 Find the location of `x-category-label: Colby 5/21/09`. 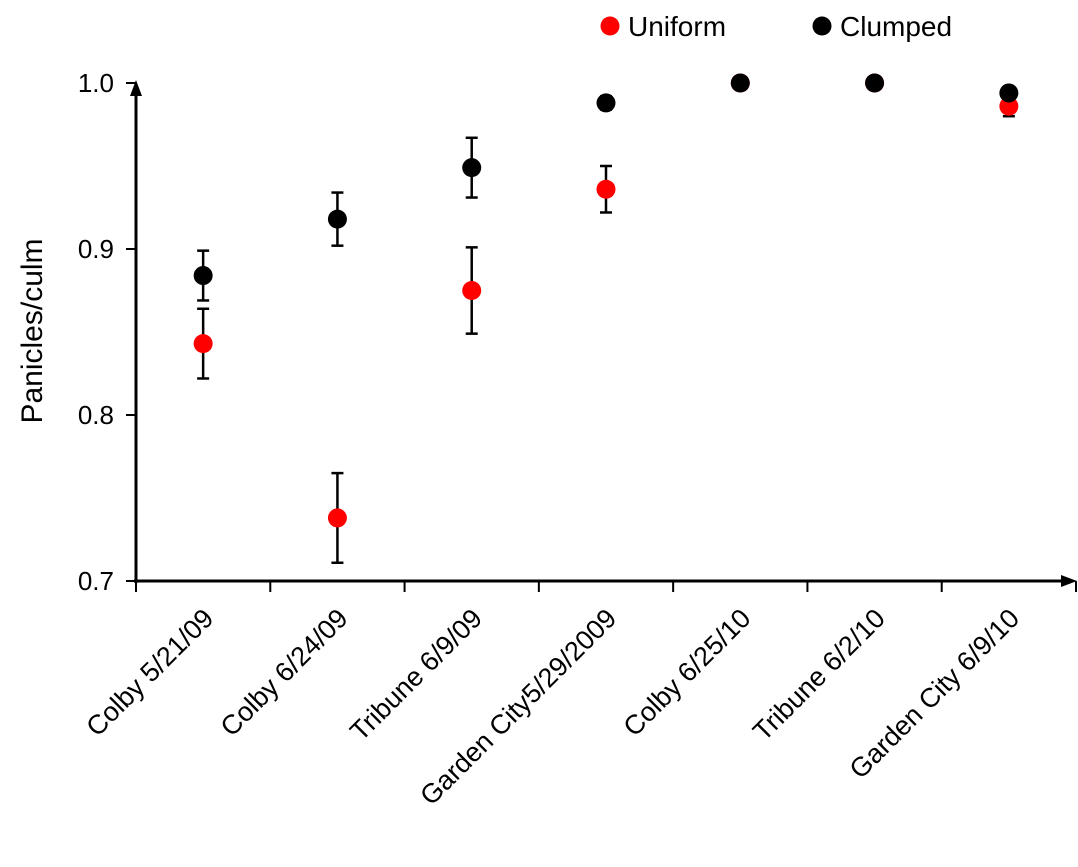

x-category-label: Colby 5/21/09 is located at coordinates (149, 672).